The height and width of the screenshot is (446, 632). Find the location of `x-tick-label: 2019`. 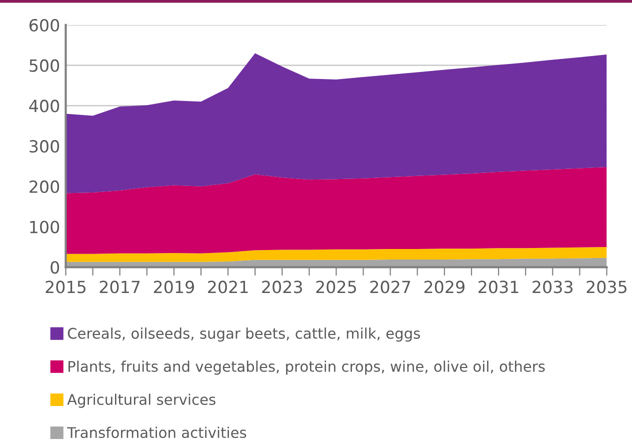

x-tick-label: 2019 is located at coordinates (174, 287).